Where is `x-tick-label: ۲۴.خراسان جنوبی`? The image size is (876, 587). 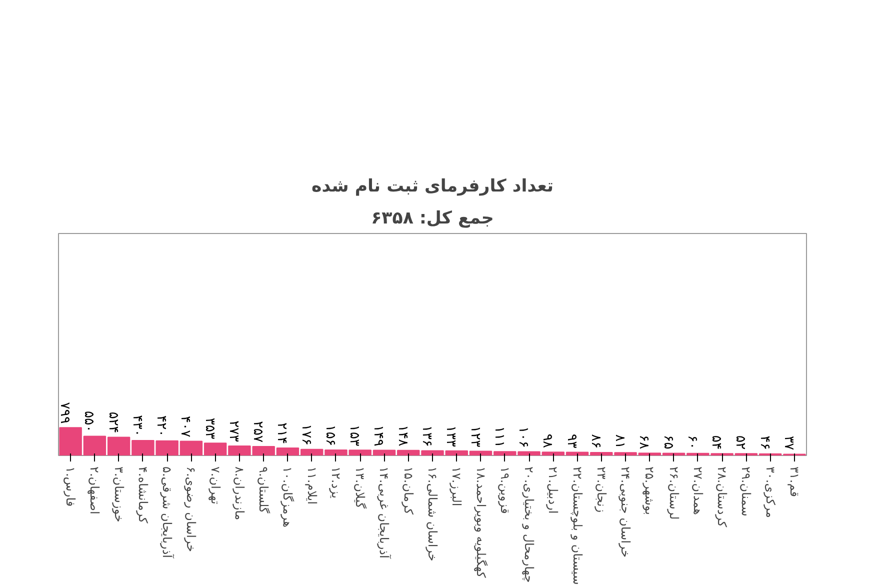
x-tick-label: ۲۴.خراسان جنوبی is located at coordinates (625, 512).